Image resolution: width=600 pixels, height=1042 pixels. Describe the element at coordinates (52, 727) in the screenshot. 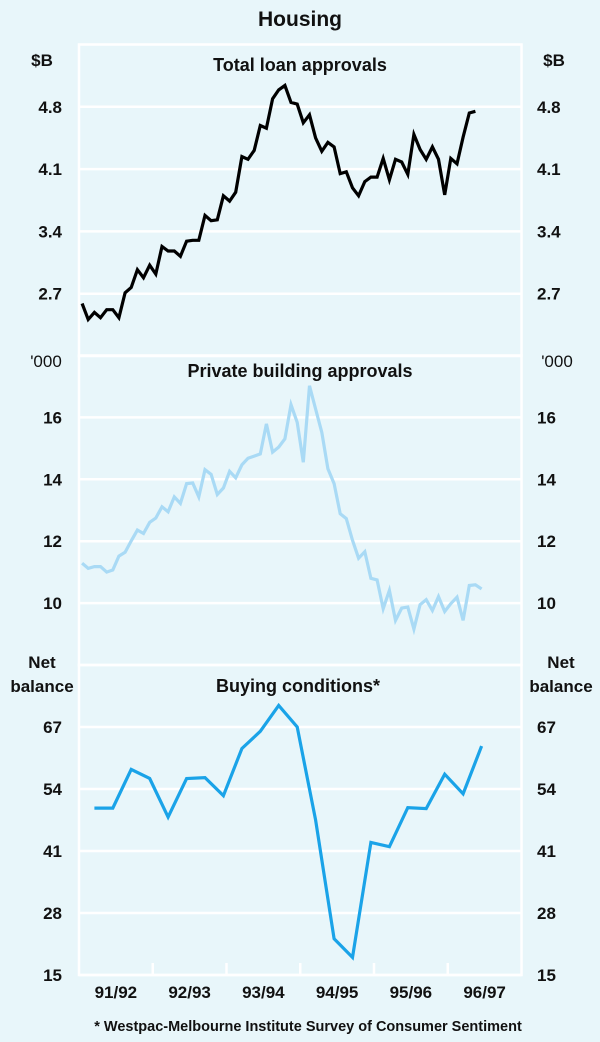

I see `y-tick-label-left: 67` at that location.